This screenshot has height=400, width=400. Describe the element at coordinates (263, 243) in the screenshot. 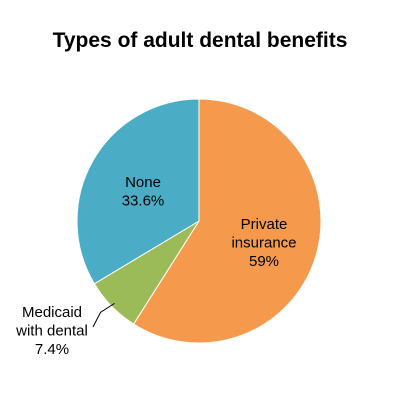

I see `slice-label-0: Private insurance 59%` at that location.